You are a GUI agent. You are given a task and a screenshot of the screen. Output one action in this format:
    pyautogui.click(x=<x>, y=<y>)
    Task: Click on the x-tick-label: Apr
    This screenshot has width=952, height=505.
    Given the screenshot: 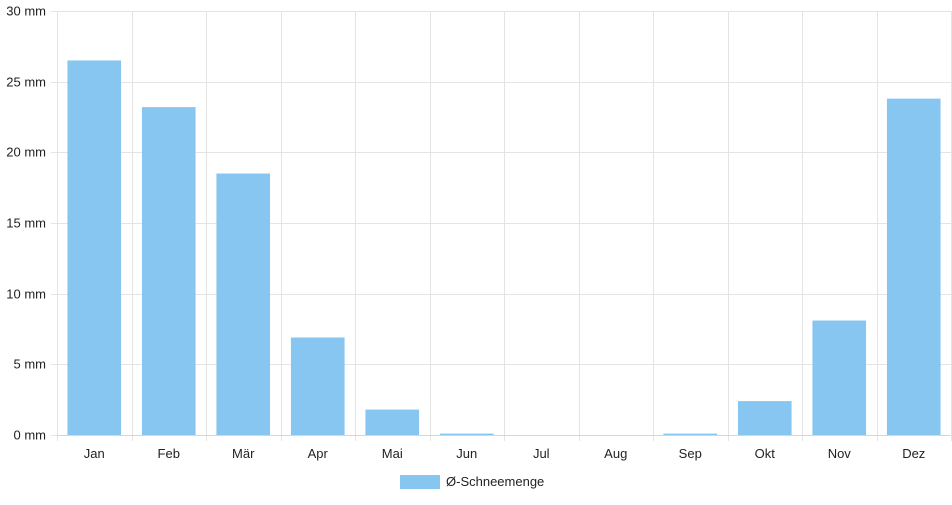 What is the action you would take?
    pyautogui.click(x=318, y=453)
    